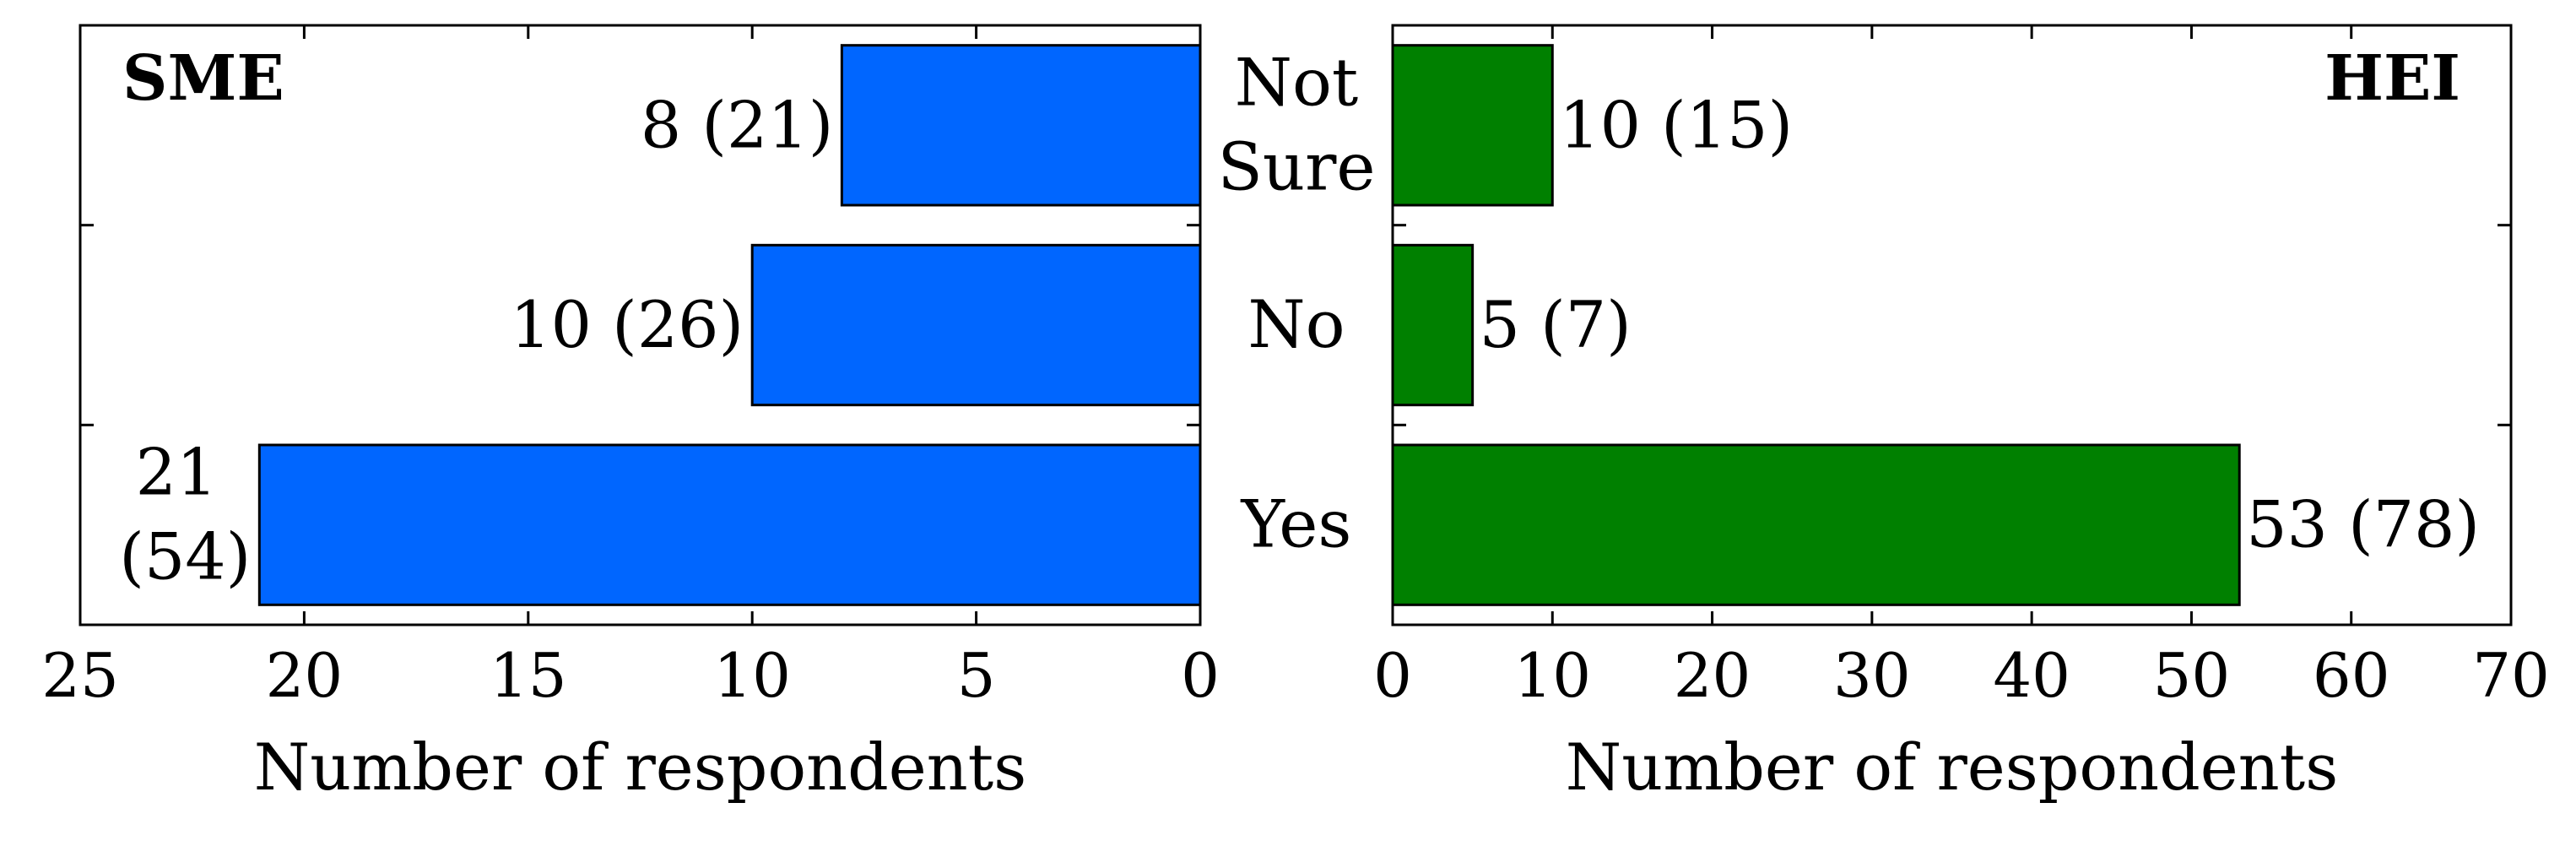 The height and width of the screenshot is (857, 2576). What do you see at coordinates (1872, 676) in the screenshot?
I see `x-tick-label: 30` at bounding box center [1872, 676].